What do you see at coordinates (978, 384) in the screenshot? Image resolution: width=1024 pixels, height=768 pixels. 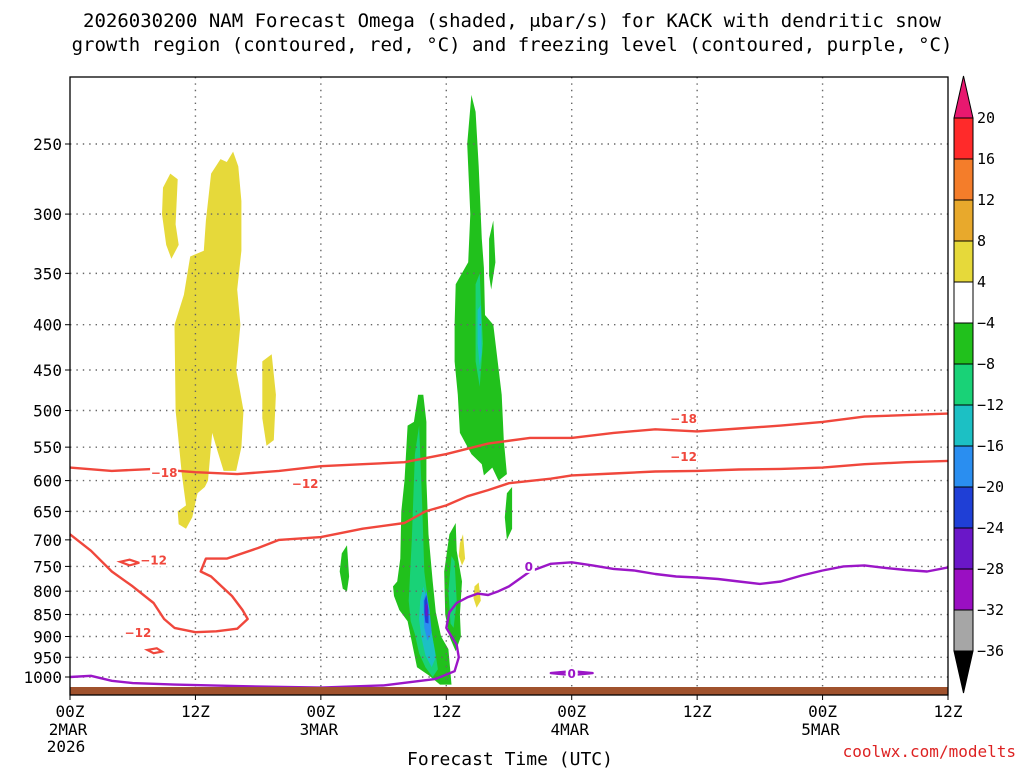 I see `colorbar: 20 16 12 8 4 −4 −8 −12 −16 −20 −24 −28 −32 −36` at bounding box center [978, 384].